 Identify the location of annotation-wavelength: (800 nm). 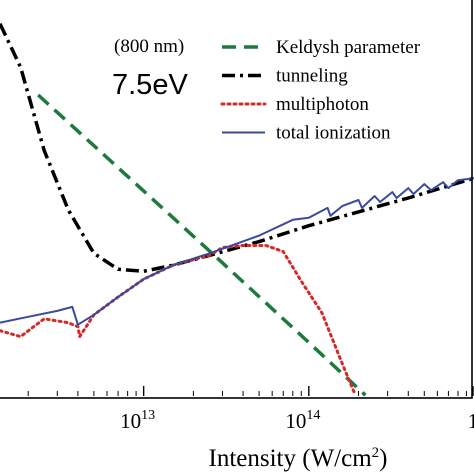
(149, 46).